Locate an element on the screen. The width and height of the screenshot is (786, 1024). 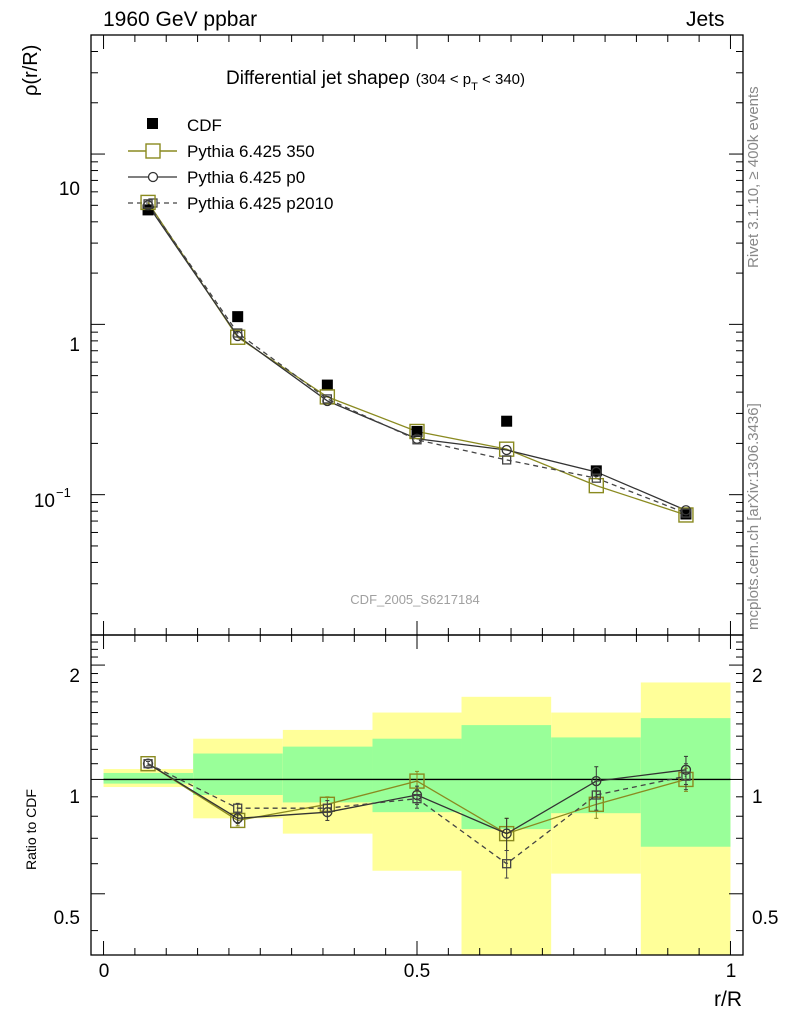
main-ytick-label: 1 is located at coordinates (74, 345).